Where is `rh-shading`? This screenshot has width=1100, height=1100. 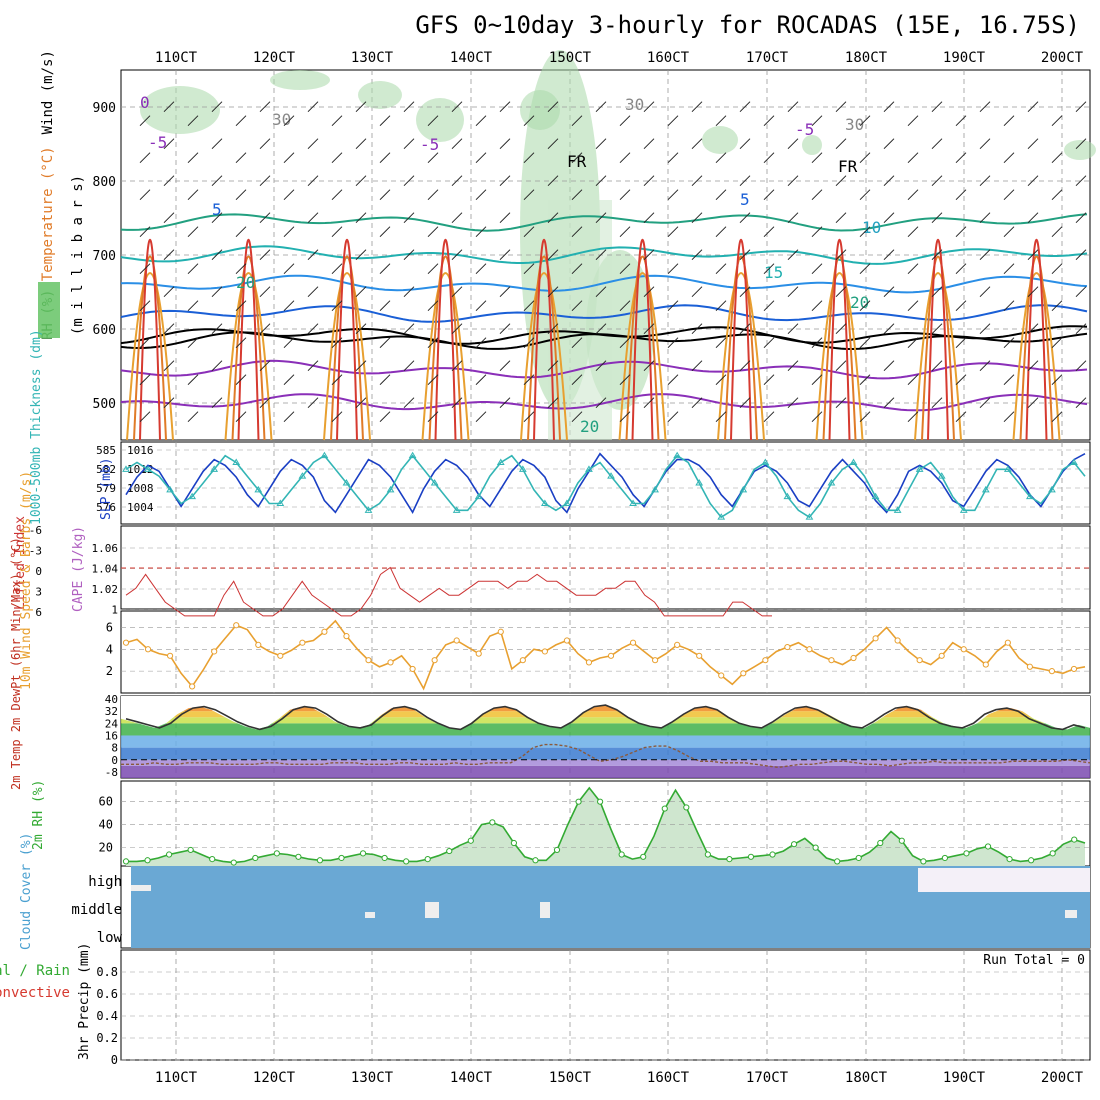 rh-shading is located at coordinates (812, 145).